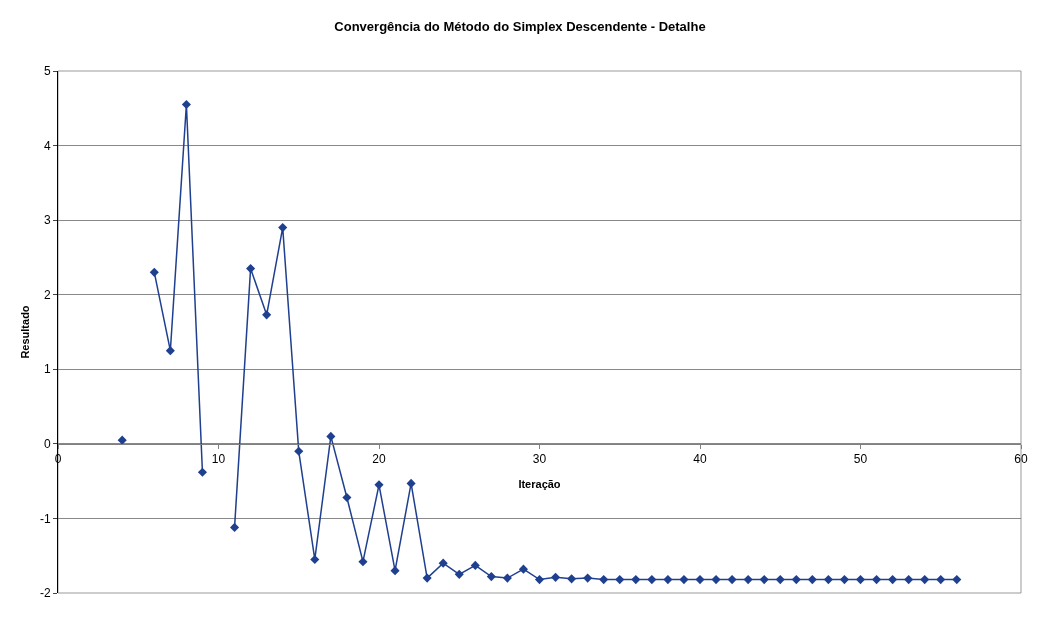  What do you see at coordinates (700, 459) in the screenshot?
I see `x-tick-label: 40` at bounding box center [700, 459].